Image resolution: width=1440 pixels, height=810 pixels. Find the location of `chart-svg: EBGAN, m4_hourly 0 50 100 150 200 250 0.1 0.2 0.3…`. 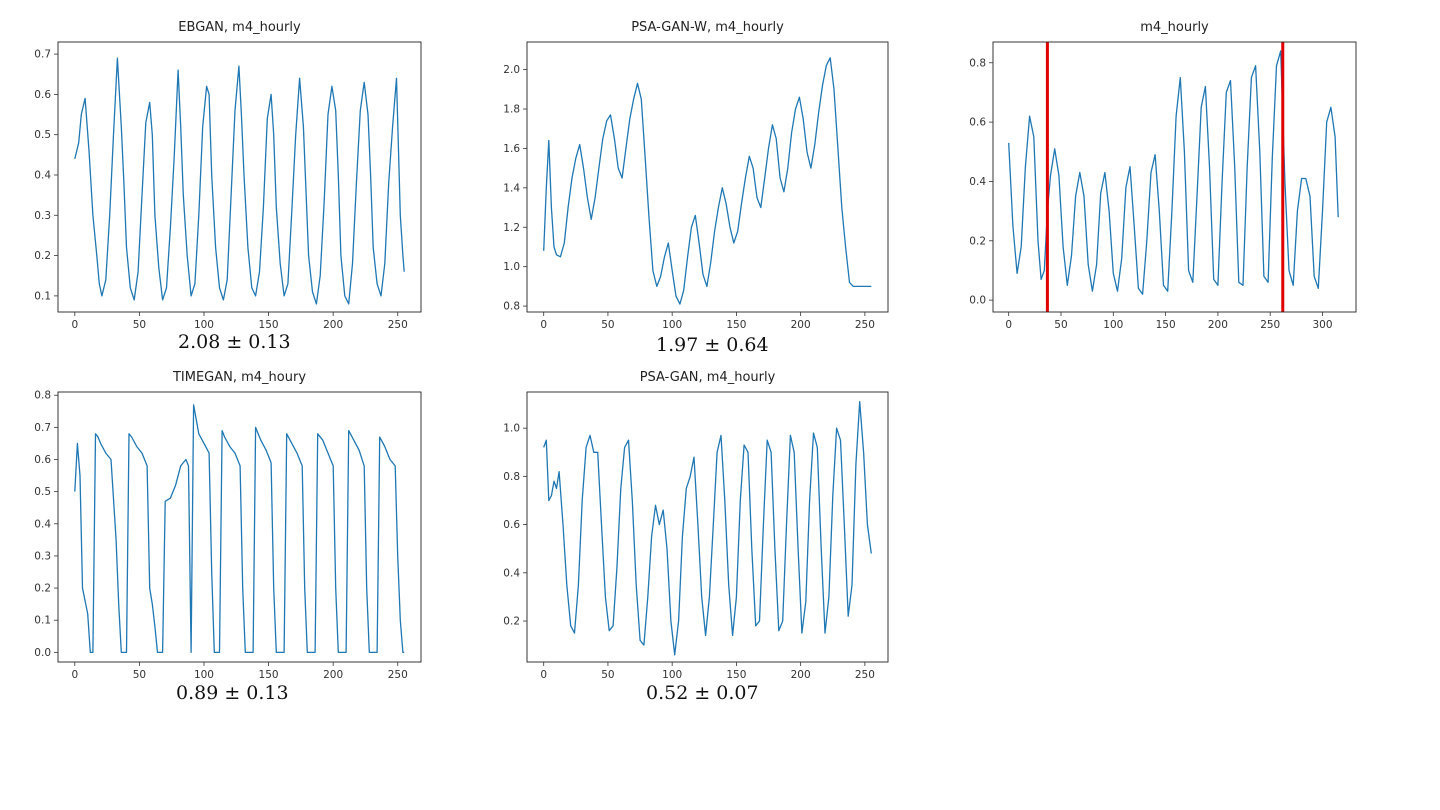

chart-svg: EBGAN, m4_hourly 0 50 100 150 200 250 0.1 0.2 0.3… is located at coordinates (228, 175).